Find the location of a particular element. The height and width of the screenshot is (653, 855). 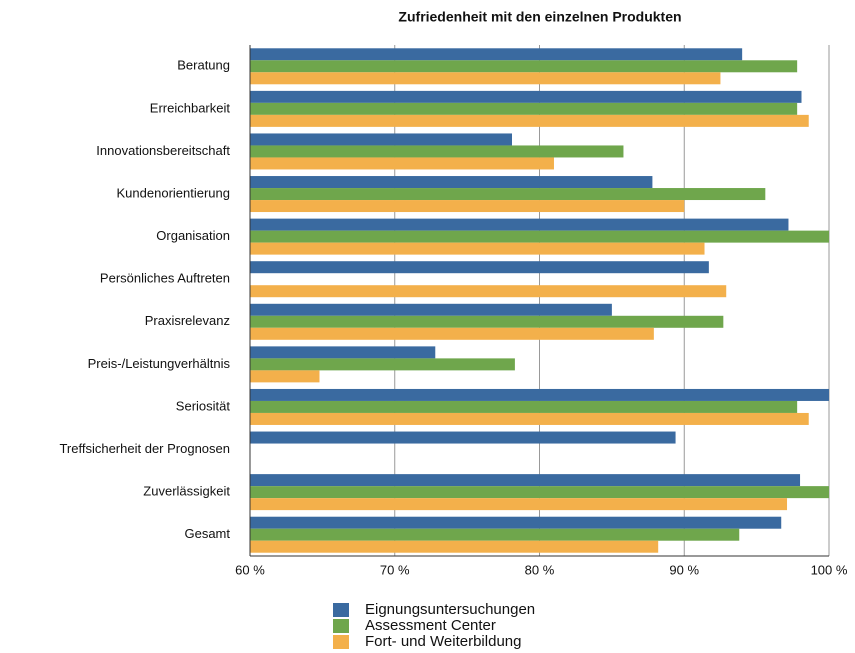

y-tick-label: Beratung is located at coordinates (203, 65).